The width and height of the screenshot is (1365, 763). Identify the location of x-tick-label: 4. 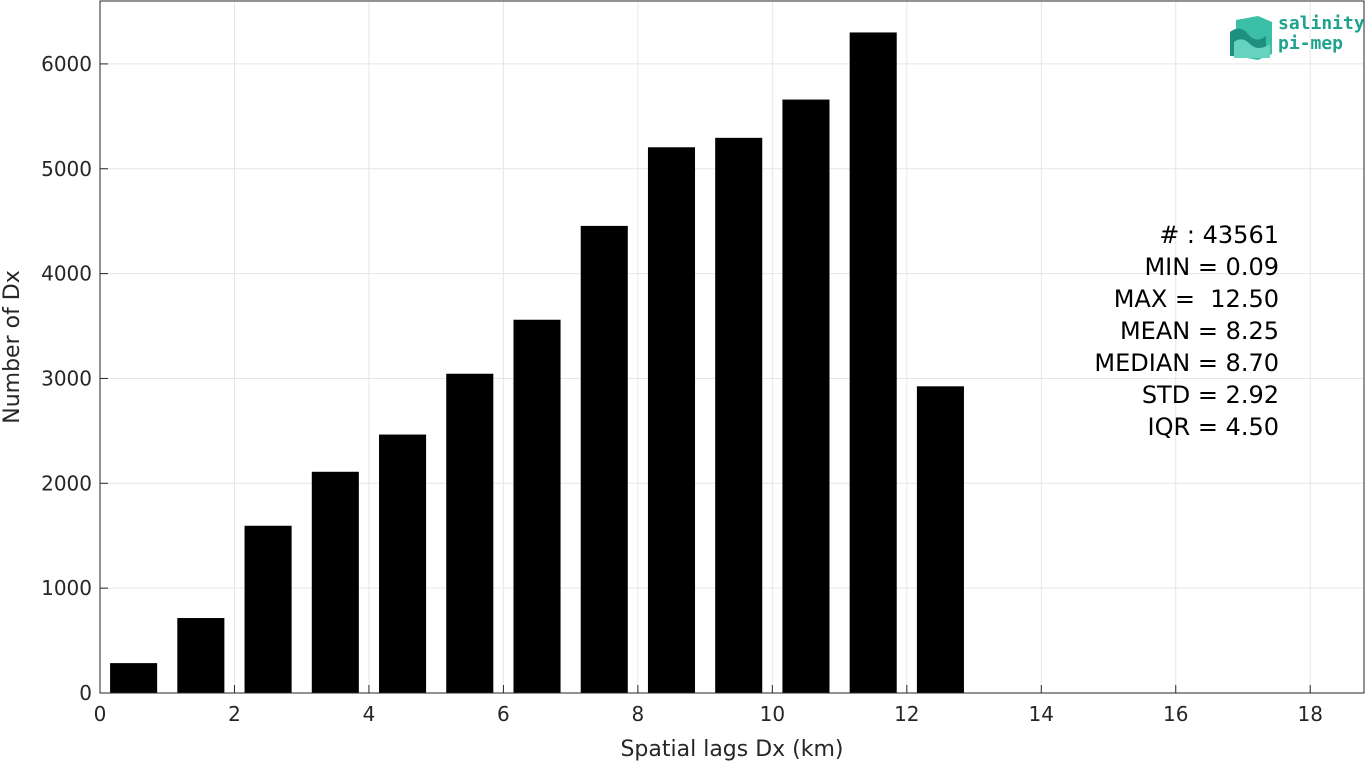
(369, 714).